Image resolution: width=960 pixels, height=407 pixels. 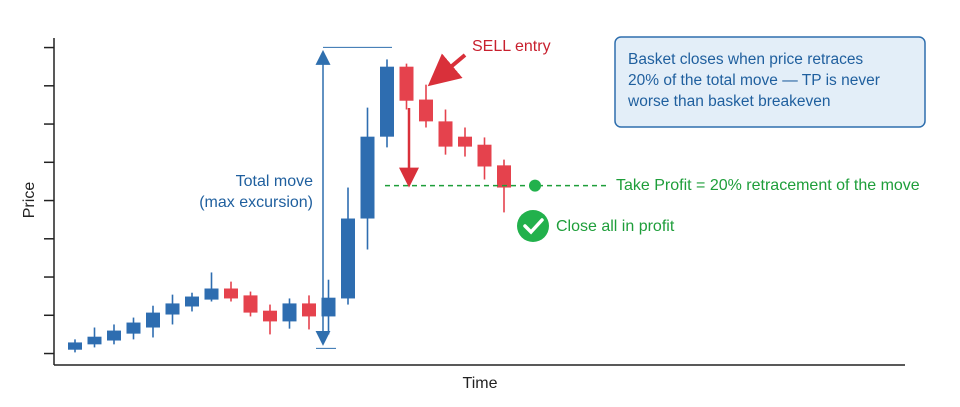 What do you see at coordinates (447, 70) in the screenshot?
I see `sell-arrow` at bounding box center [447, 70].